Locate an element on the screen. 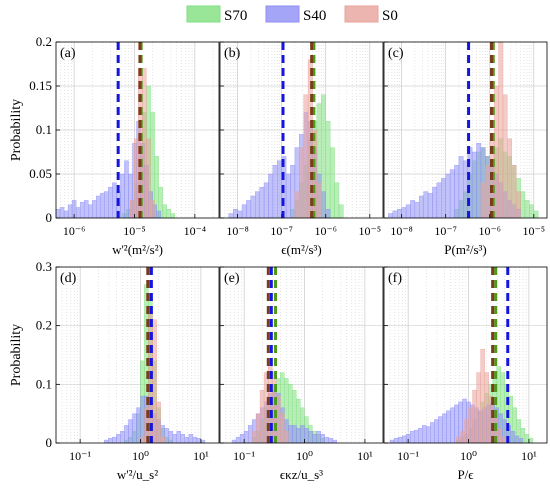  legend-swatch-s40 is located at coordinates (282, 14).